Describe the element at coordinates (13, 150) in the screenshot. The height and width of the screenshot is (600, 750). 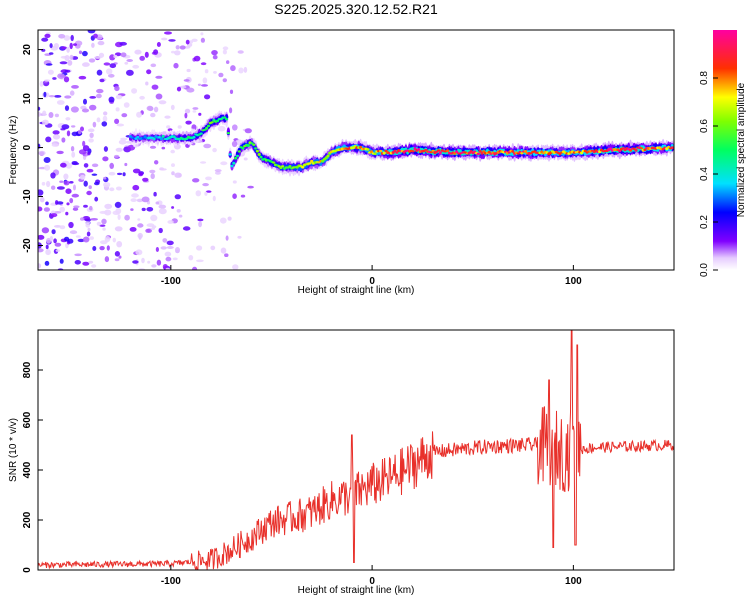
I see `spectrogram-y-axis-label: Frequency (Hz)` at that location.